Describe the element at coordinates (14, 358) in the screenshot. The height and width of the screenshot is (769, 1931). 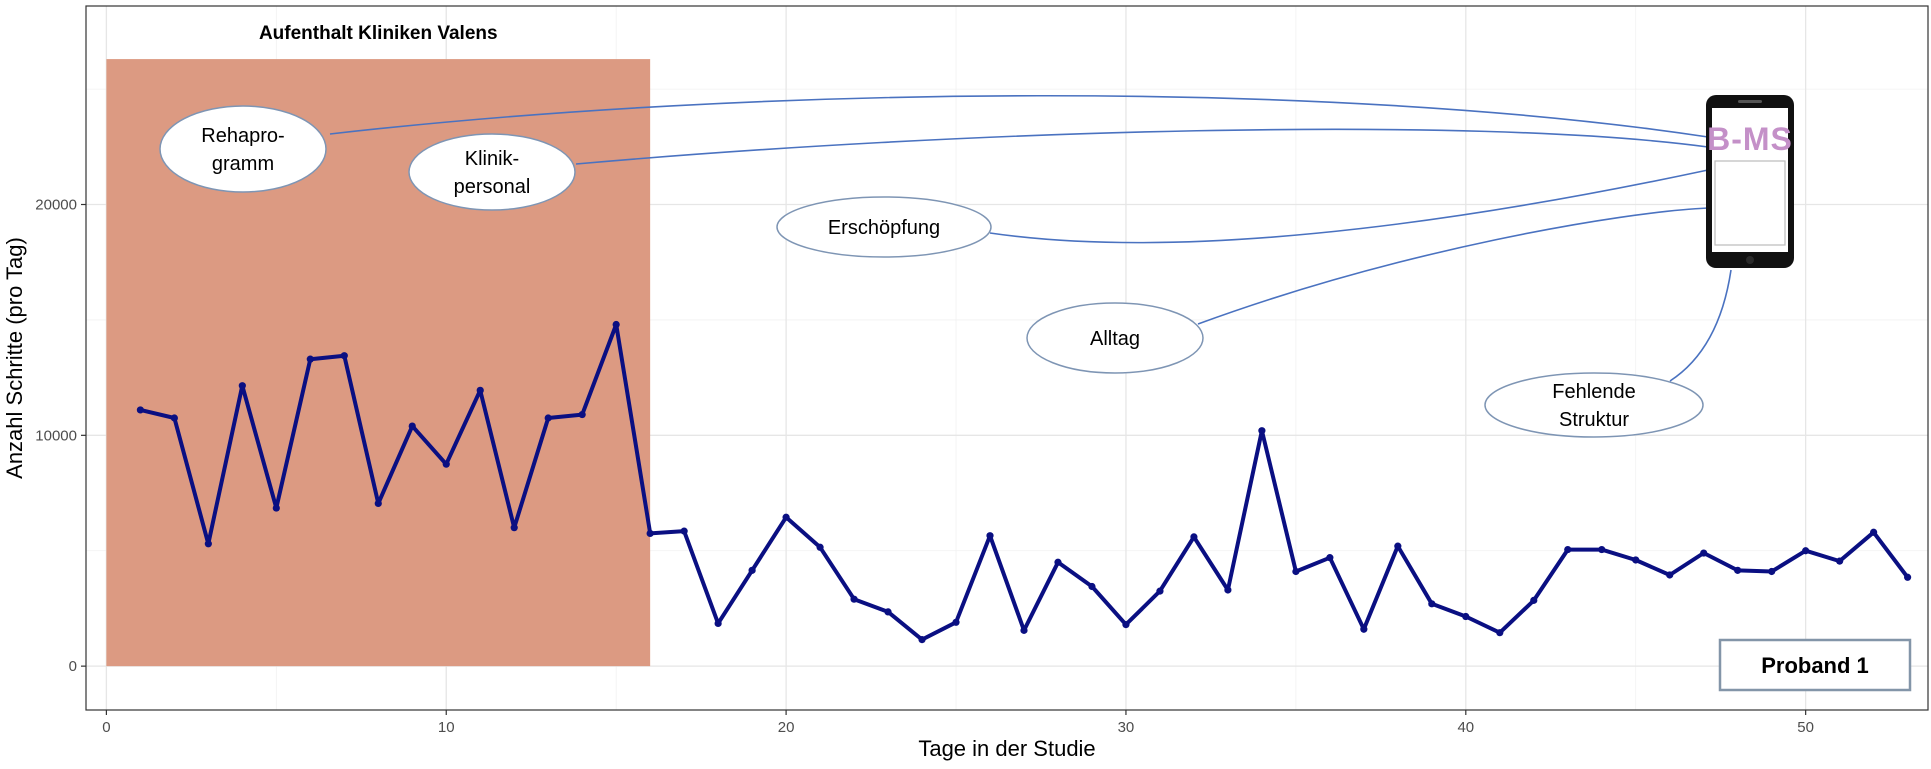
I see `y-axis-title: Anzahl Schritte (pro Tag)` at that location.